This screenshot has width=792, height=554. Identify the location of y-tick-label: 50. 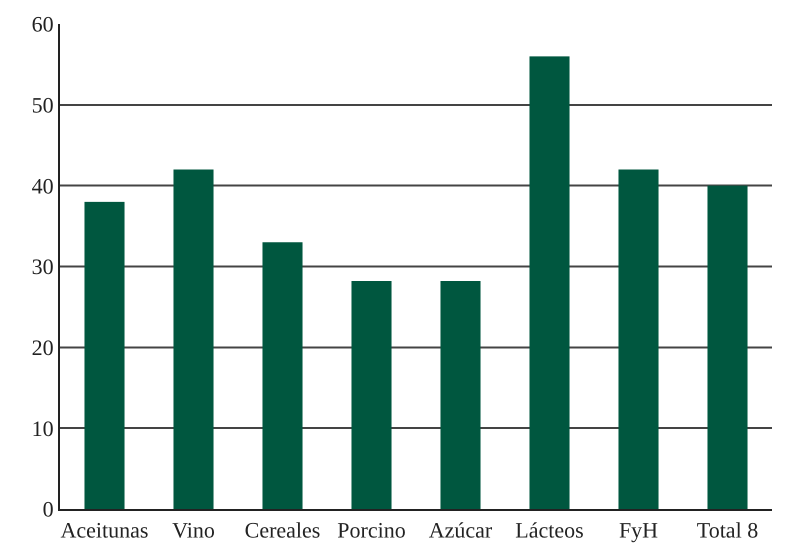
(43, 105).